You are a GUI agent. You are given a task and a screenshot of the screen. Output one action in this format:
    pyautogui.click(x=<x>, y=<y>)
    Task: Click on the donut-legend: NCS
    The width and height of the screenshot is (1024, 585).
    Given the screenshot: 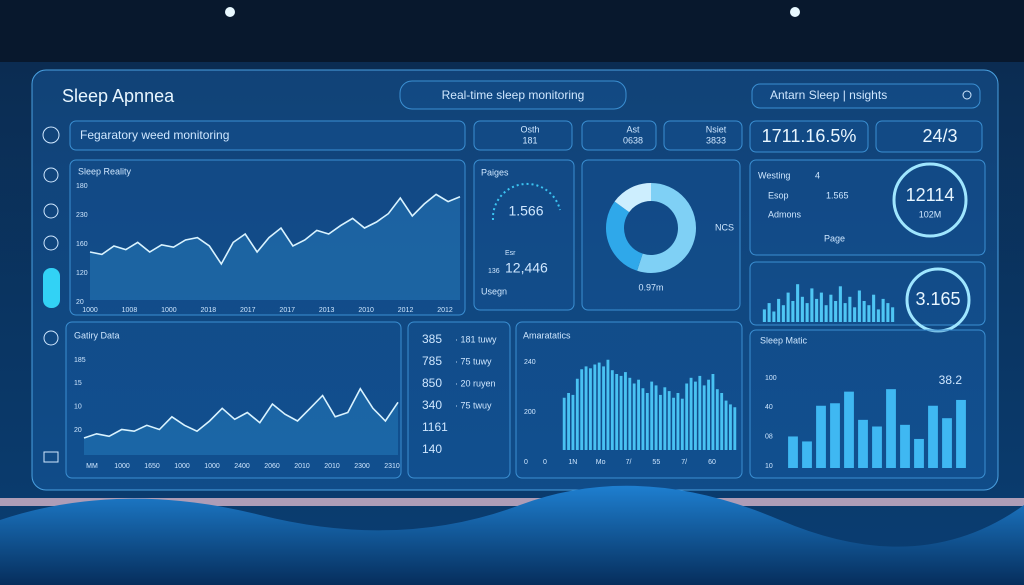 What is the action you would take?
    pyautogui.click(x=724, y=227)
    